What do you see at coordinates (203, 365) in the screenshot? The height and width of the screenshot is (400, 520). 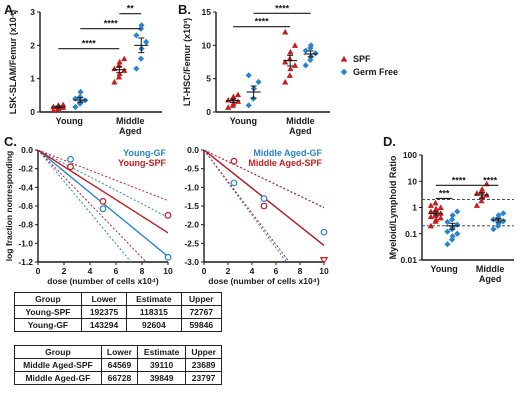 I see `table-cell: 23689` at bounding box center [203, 365].